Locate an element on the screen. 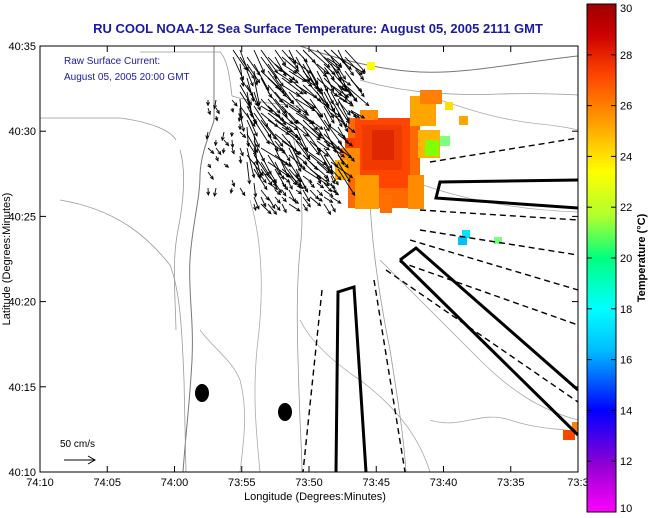 The height and width of the screenshot is (518, 651). scale-arrow is located at coordinates (80, 460).